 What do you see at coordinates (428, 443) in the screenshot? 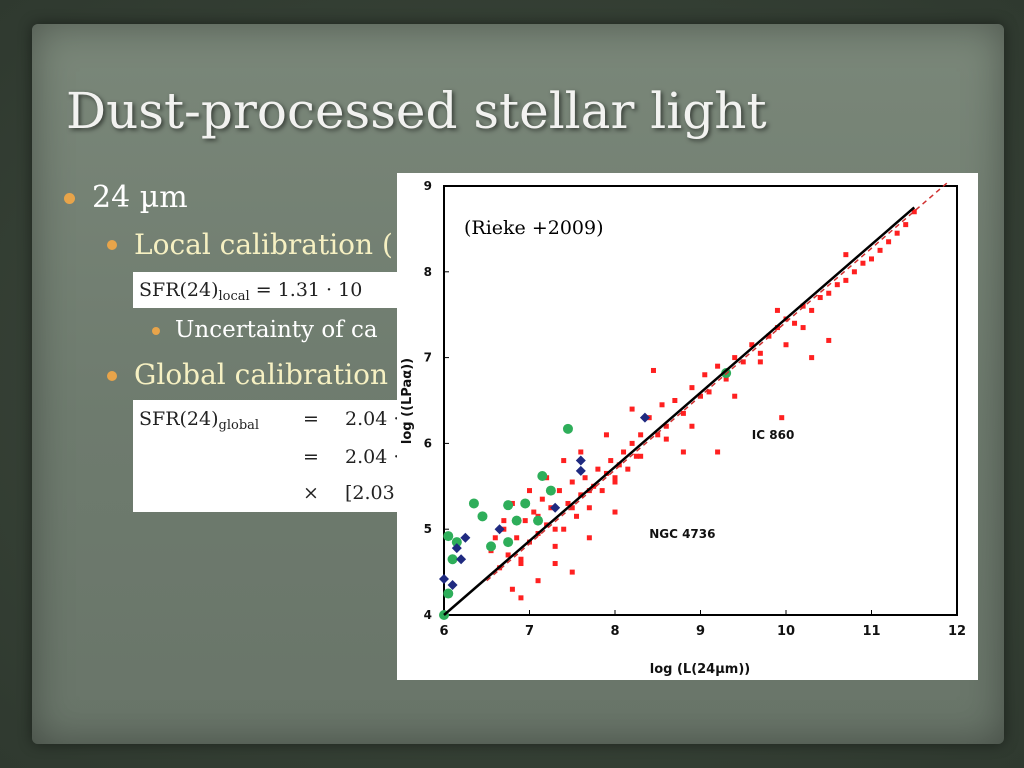
I see `y-tick-label: 6` at bounding box center [428, 443].